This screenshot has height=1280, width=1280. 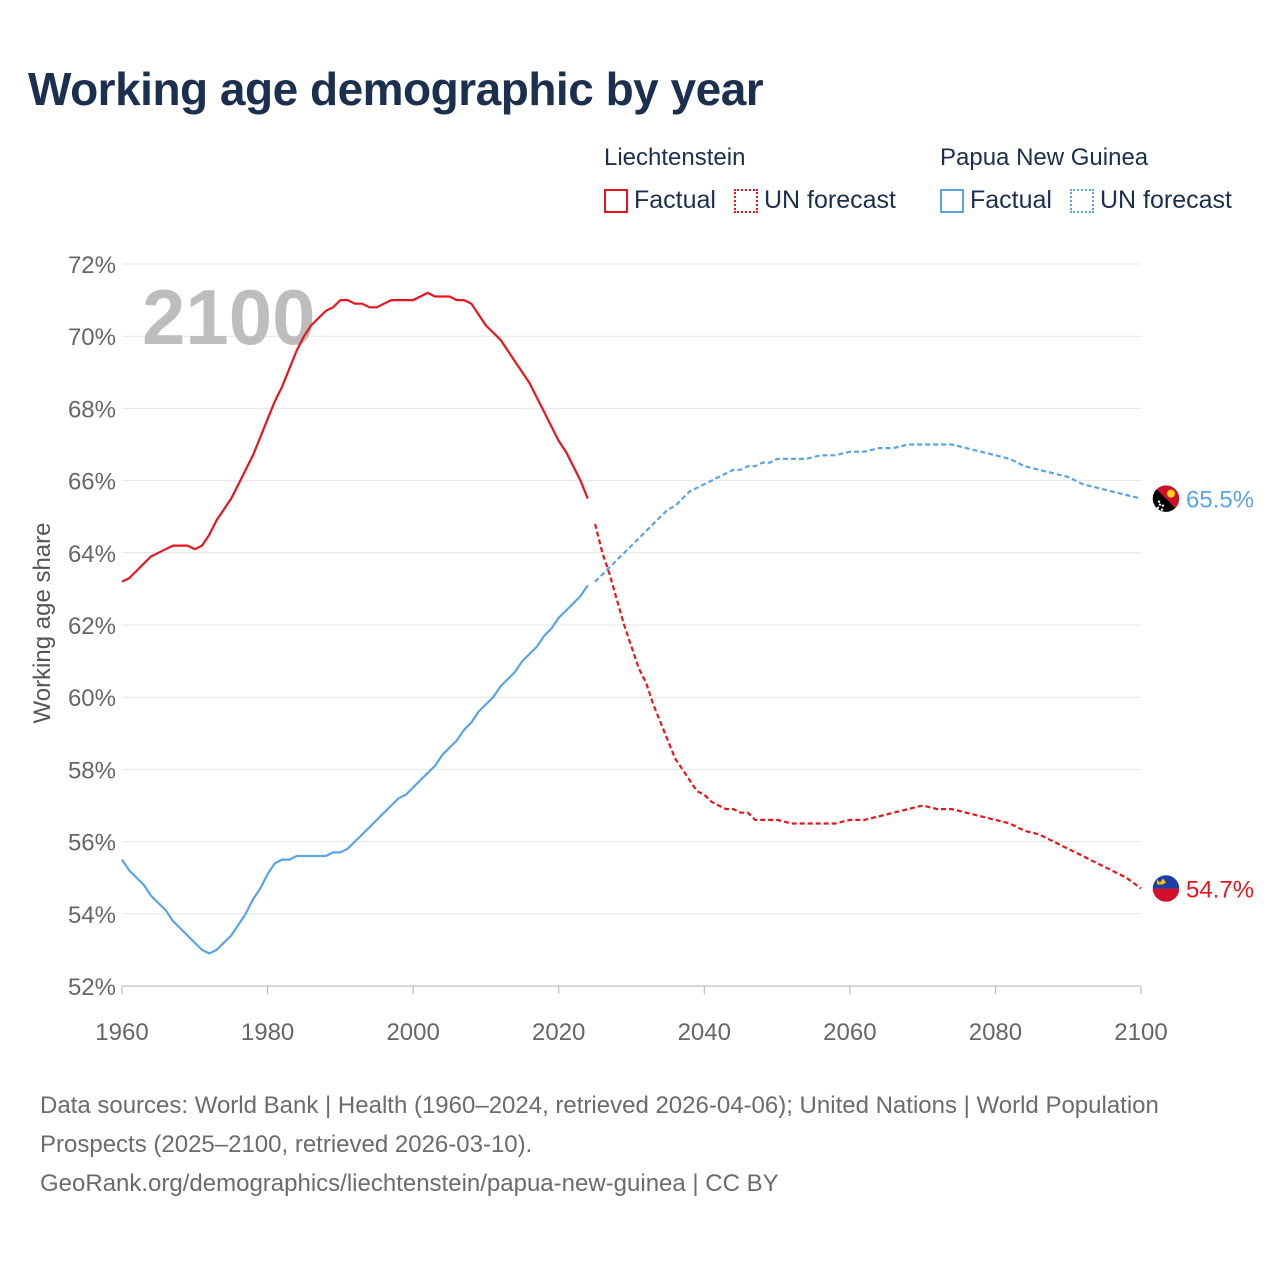 What do you see at coordinates (868, 706) in the screenshot?
I see `series-line-liechtenstein-forecast` at bounding box center [868, 706].